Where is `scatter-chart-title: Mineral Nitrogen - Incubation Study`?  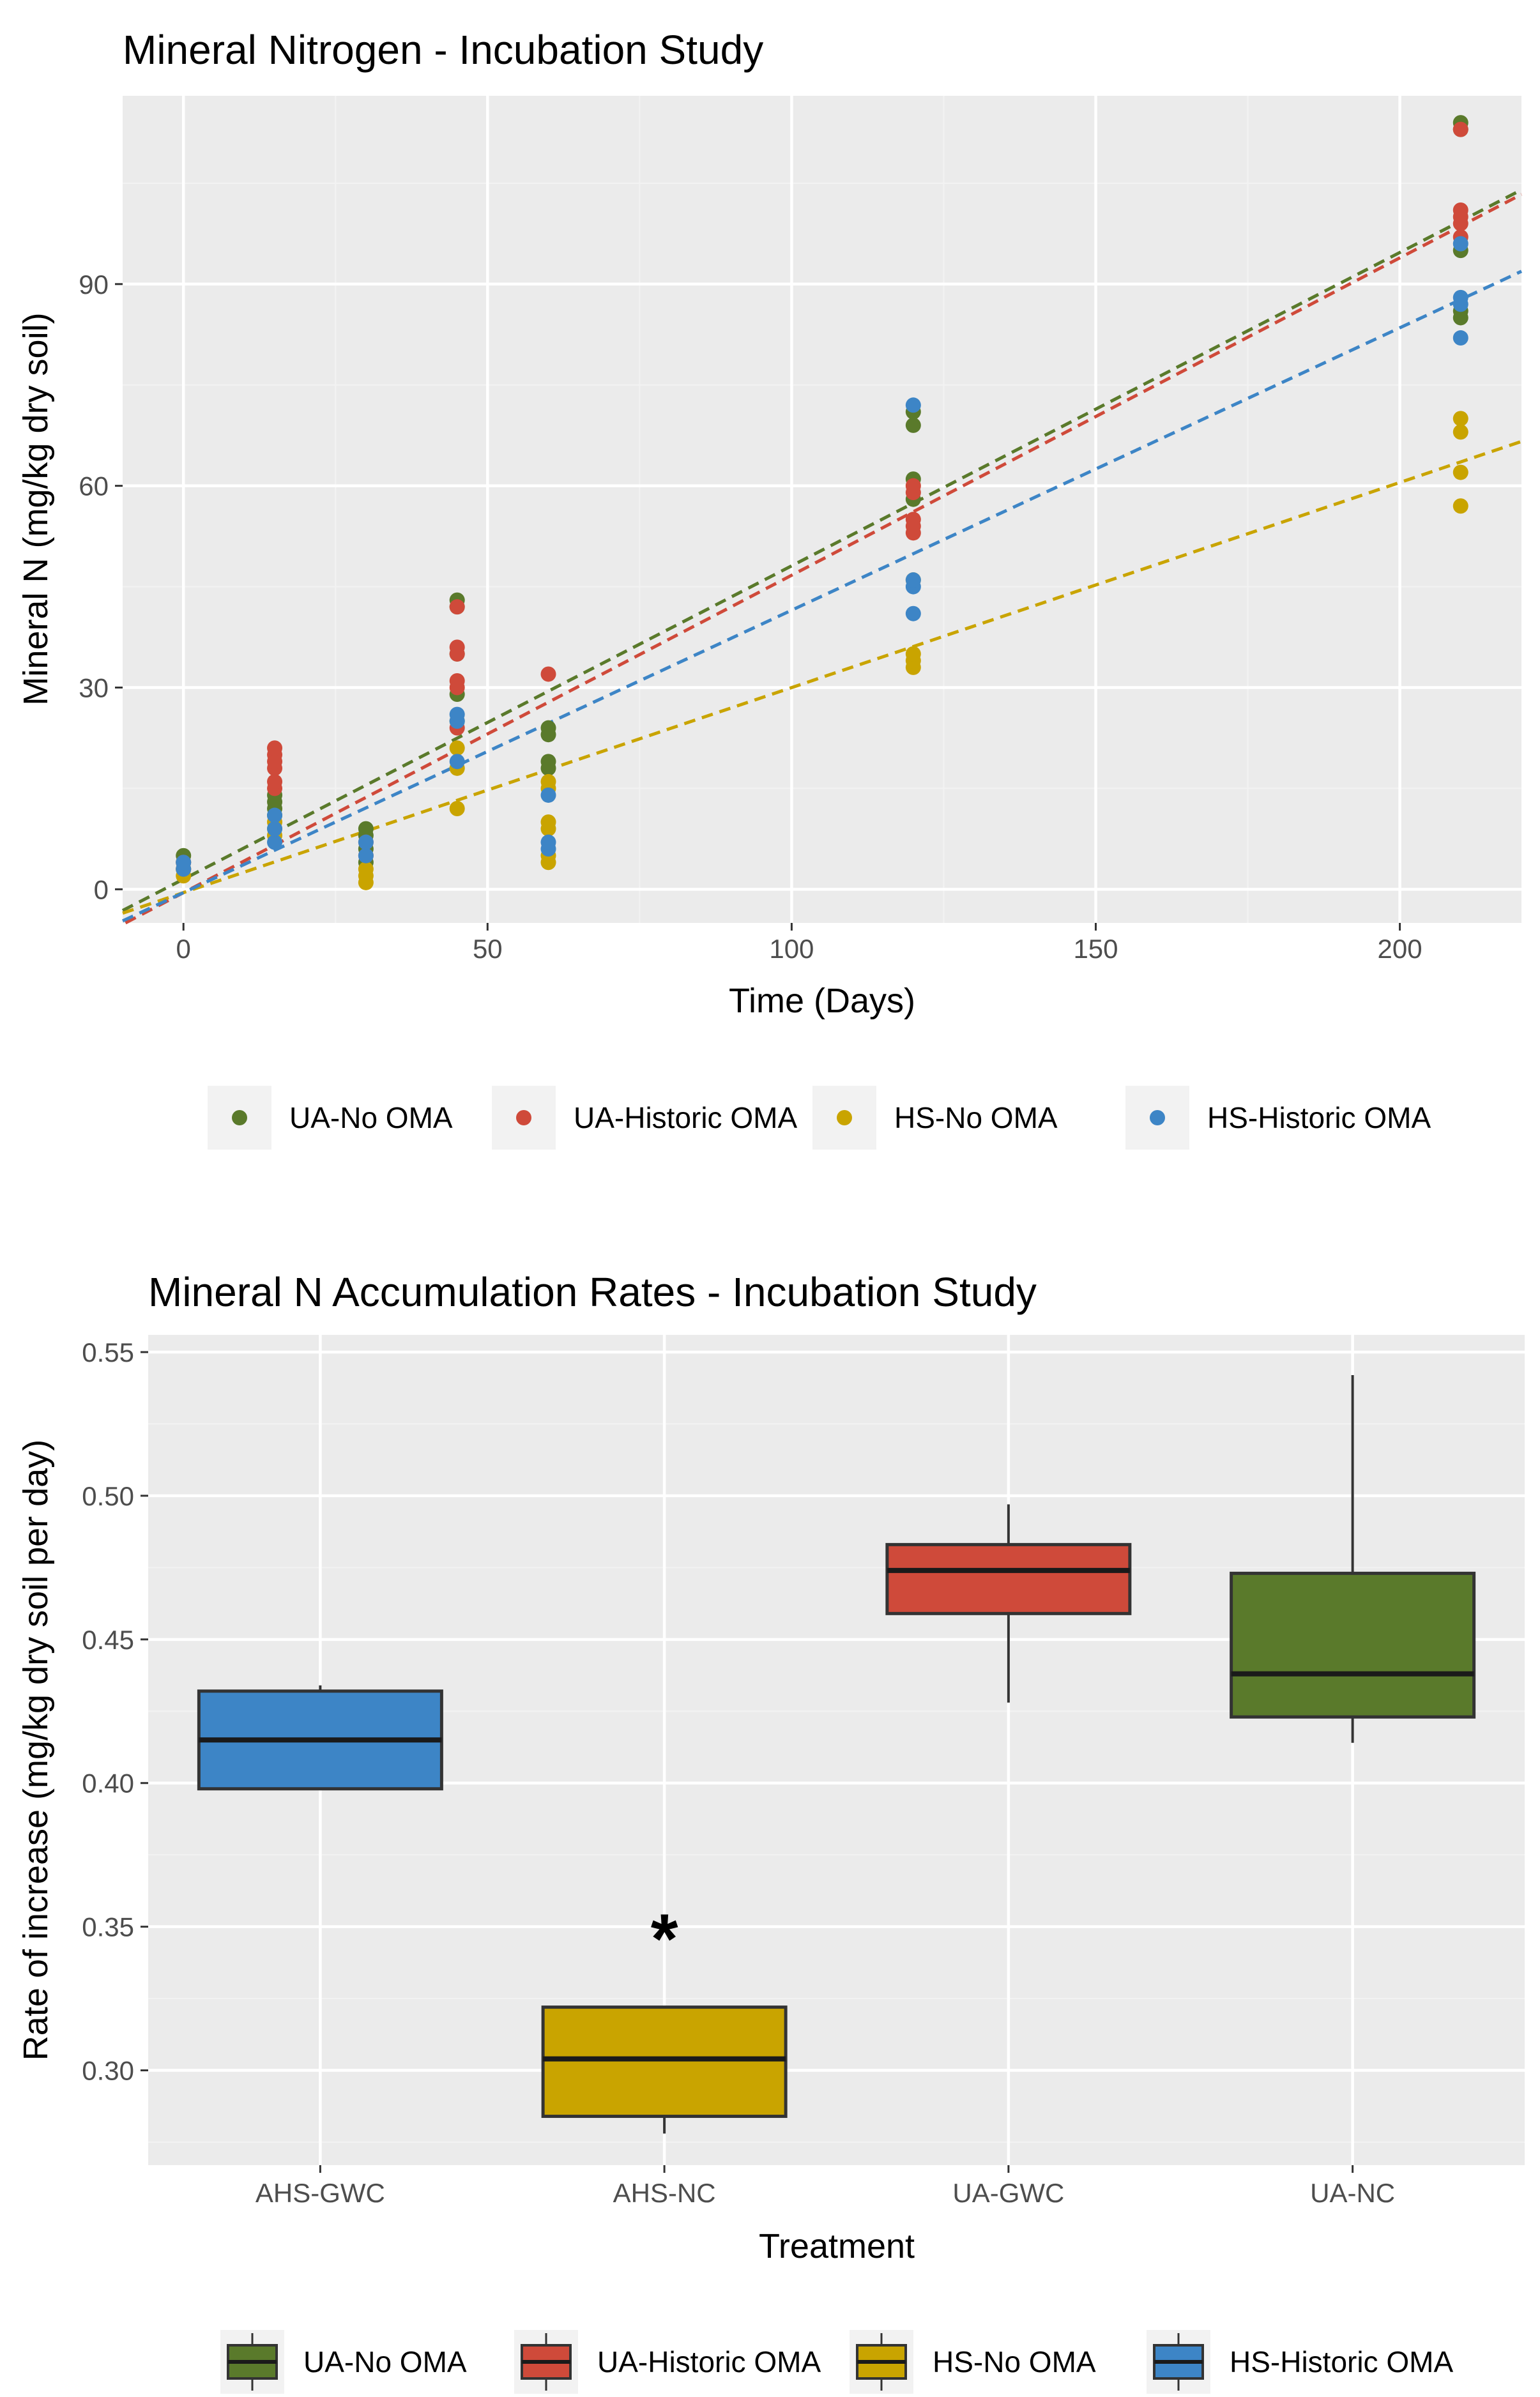
scatter-chart-title: Mineral Nitrogen - Incubation Study is located at coordinates (443, 50).